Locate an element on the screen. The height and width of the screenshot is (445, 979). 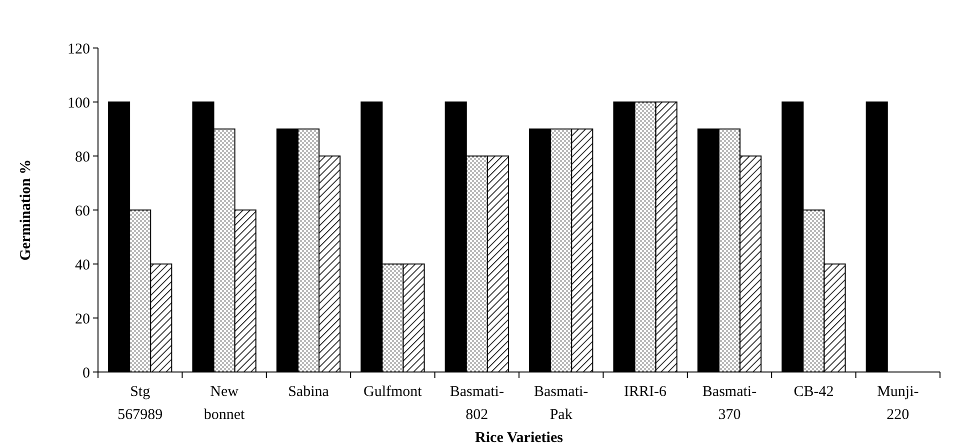
x-tick-label: Stg 567989 is located at coordinates (140, 403).